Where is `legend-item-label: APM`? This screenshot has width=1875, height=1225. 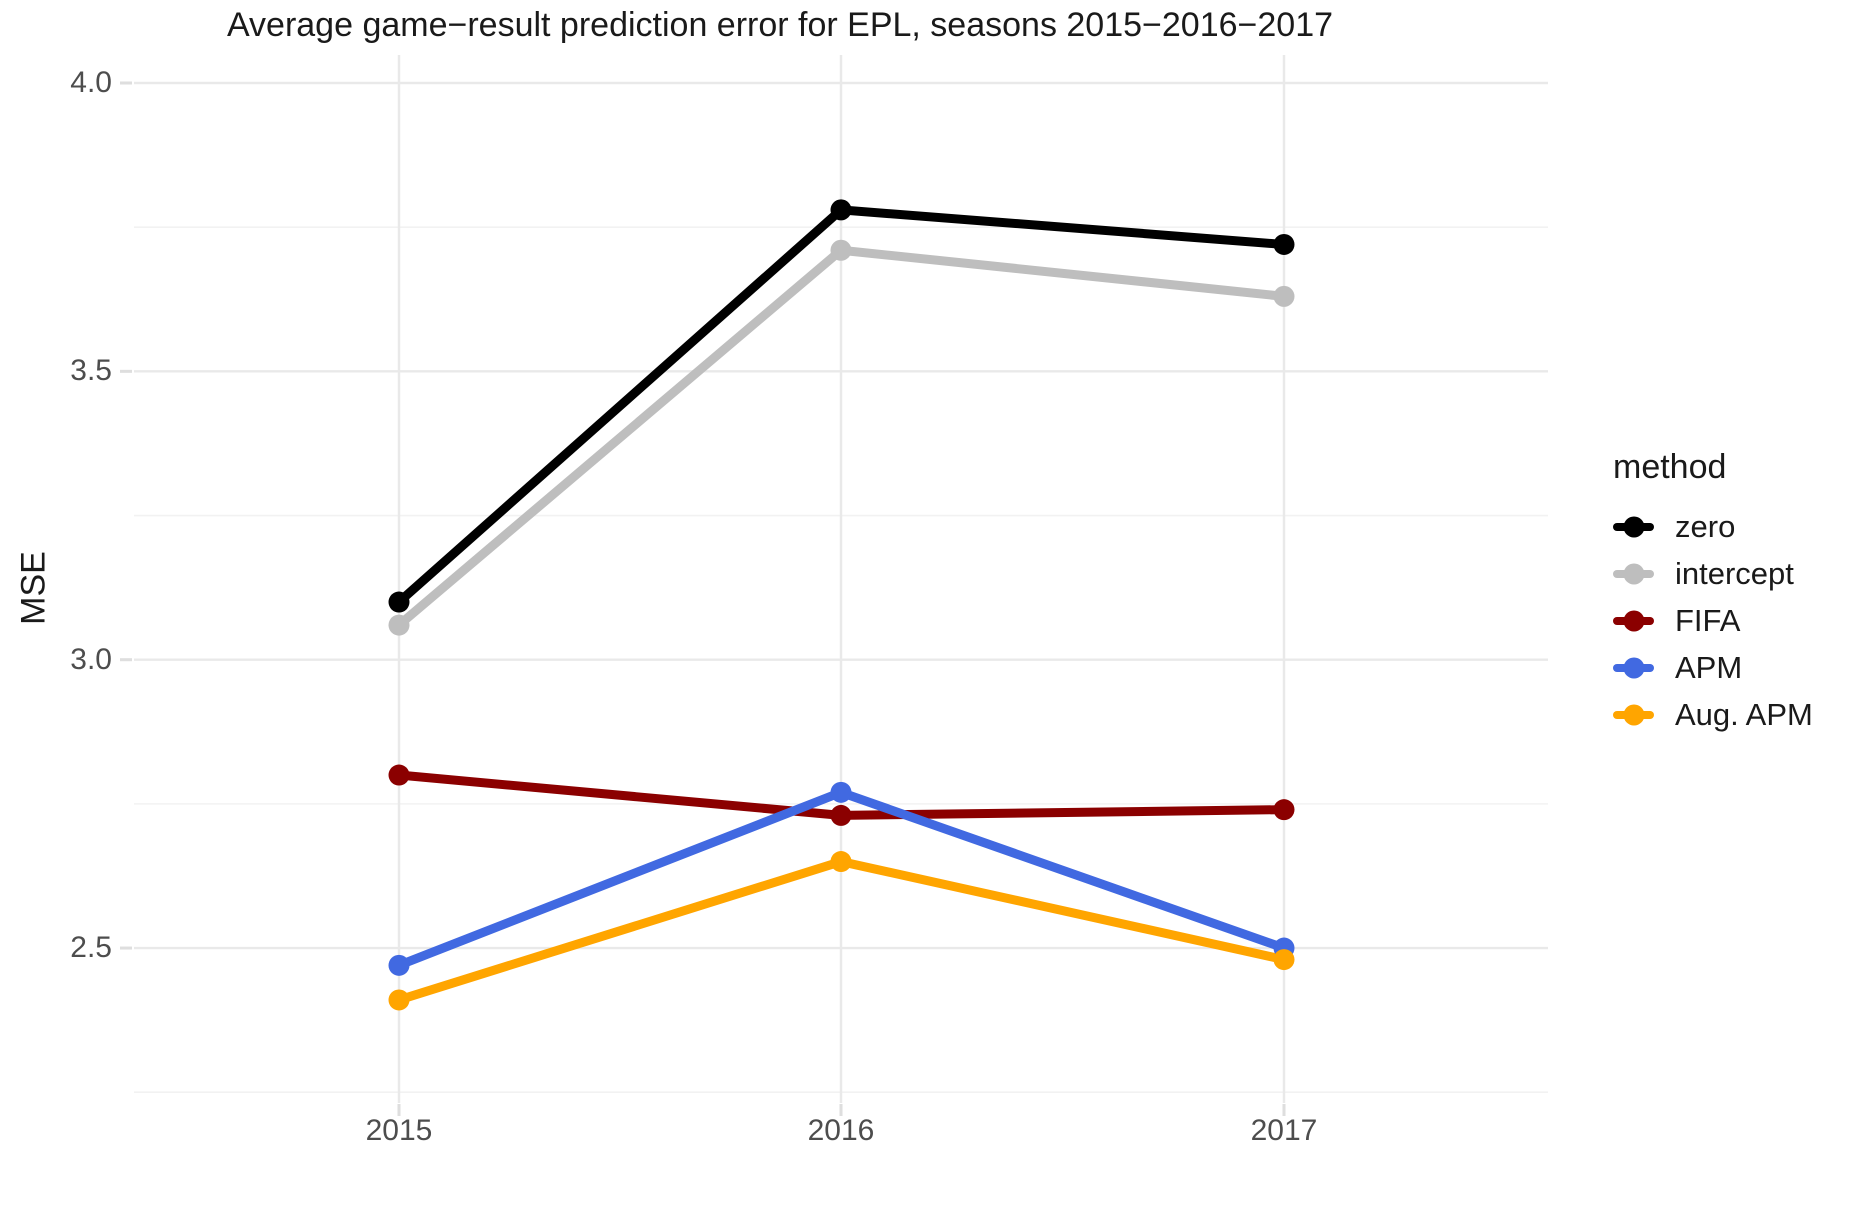 legend-item-label: APM is located at coordinates (1709, 667).